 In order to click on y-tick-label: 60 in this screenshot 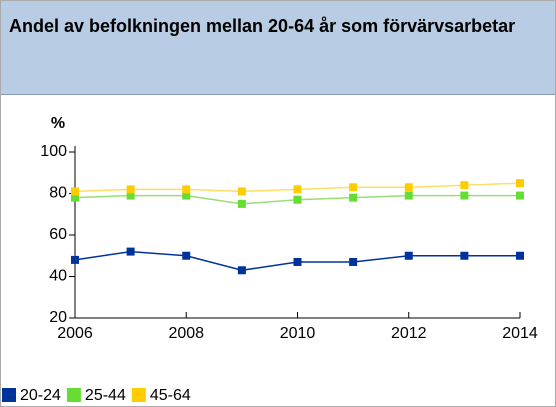, I will do `click(58, 234)`.